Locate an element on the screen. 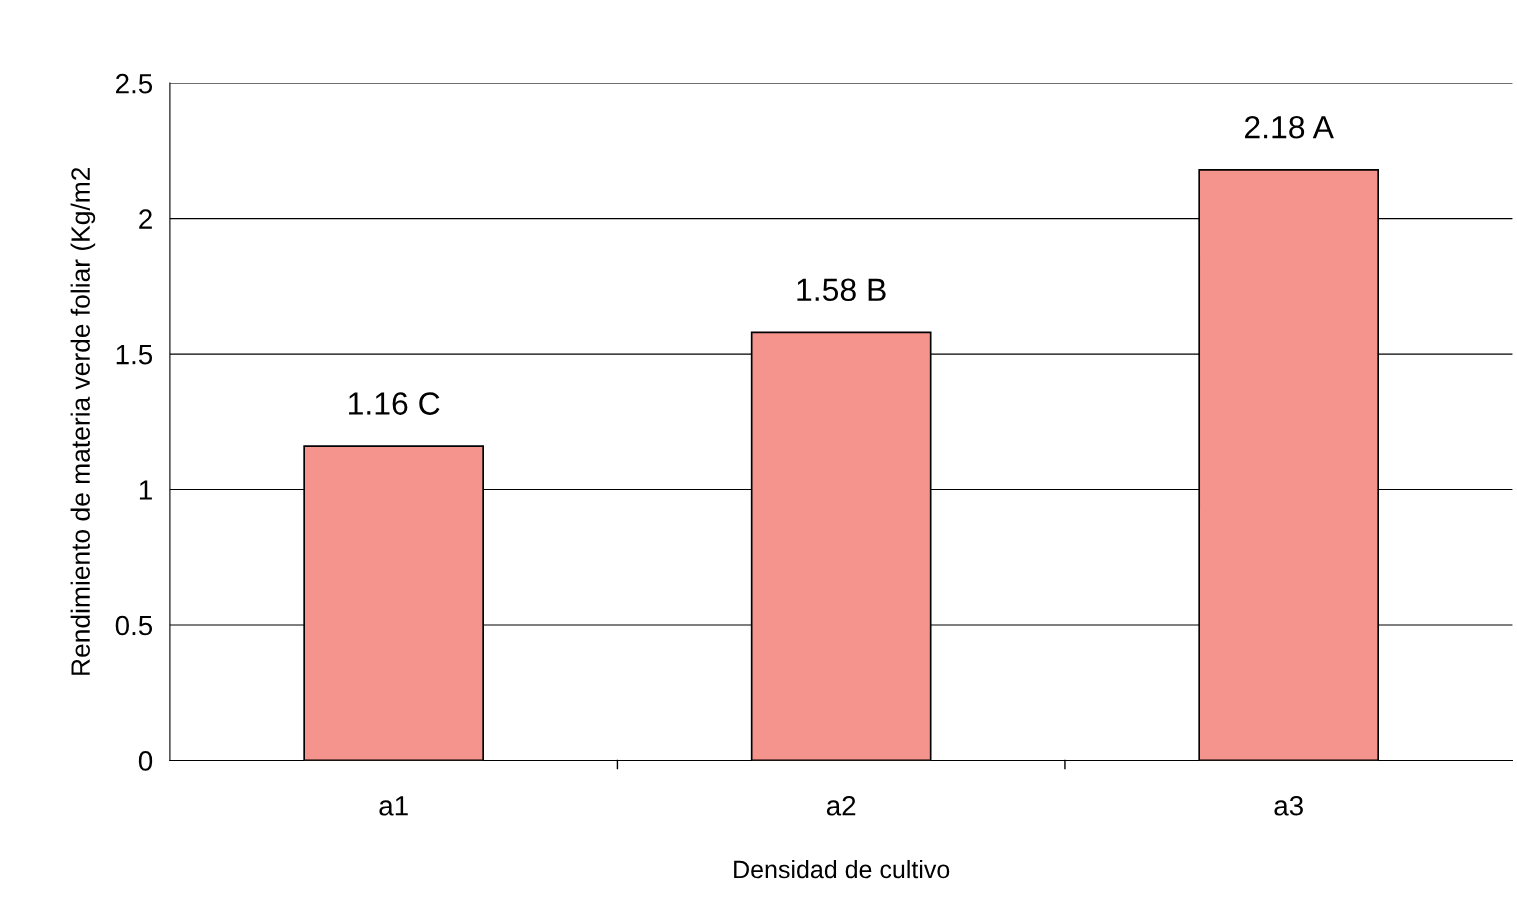 The image size is (1517, 914). x-tick-label: a2 is located at coordinates (841, 805).